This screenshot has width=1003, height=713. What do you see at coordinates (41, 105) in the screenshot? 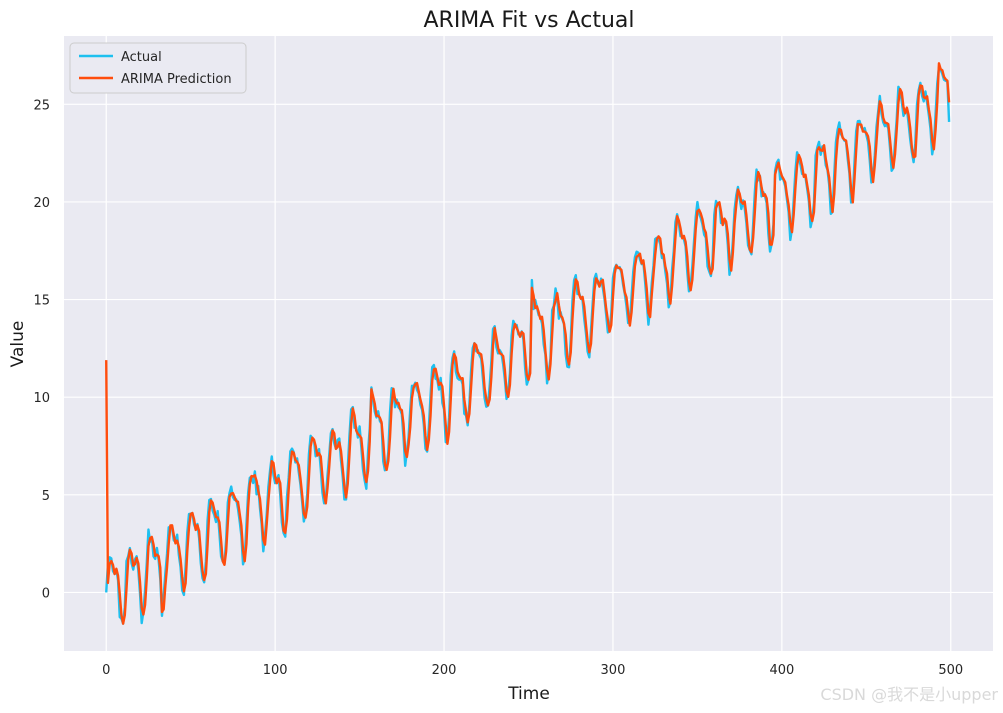
I see `y-tick-label: 25` at bounding box center [41, 105].